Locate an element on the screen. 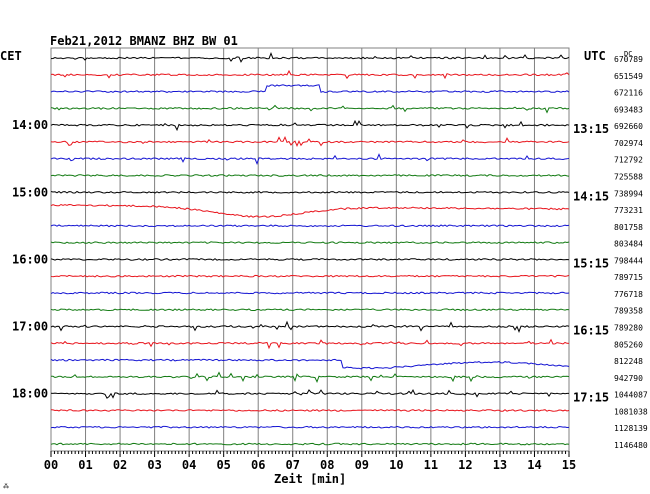 The width and height of the screenshot is (650, 494). dc-value-label: 801758 is located at coordinates (628, 227).